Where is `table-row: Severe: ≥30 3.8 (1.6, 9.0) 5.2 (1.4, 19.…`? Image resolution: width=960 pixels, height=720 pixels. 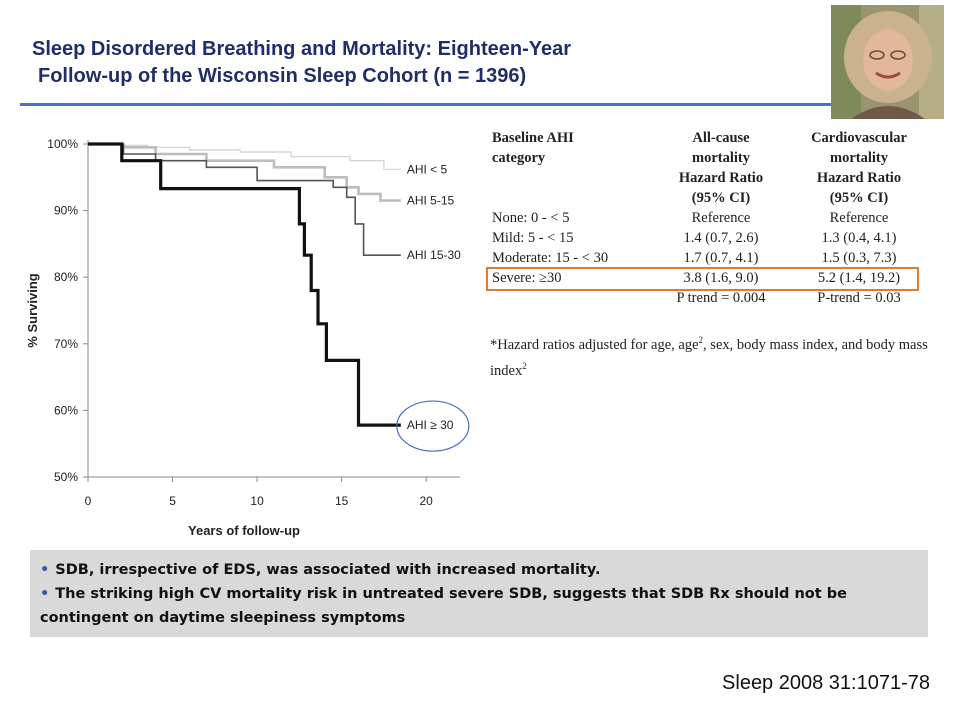 table-row: Severe: ≥30 3.8 (1.6, 9.0) 5.2 (1.4, 19.… is located at coordinates (708, 278).